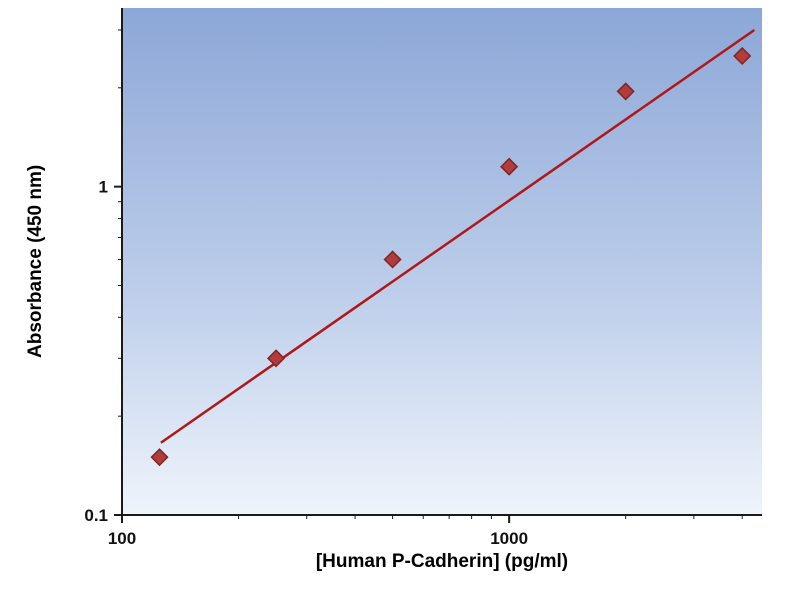  What do you see at coordinates (442, 561) in the screenshot?
I see `x-axis-title: [Human P-Cadherin] (pg/ml)` at bounding box center [442, 561].